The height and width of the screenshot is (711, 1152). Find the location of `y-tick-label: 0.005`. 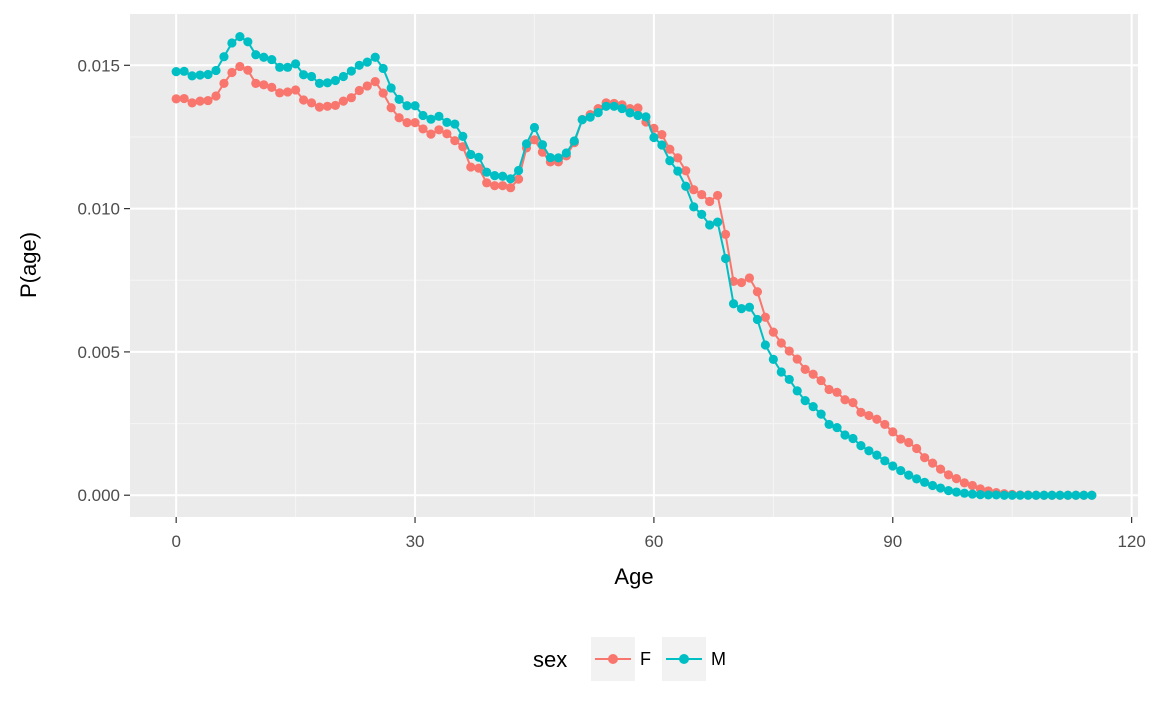

y-tick-label: 0.005 is located at coordinates (98, 352).